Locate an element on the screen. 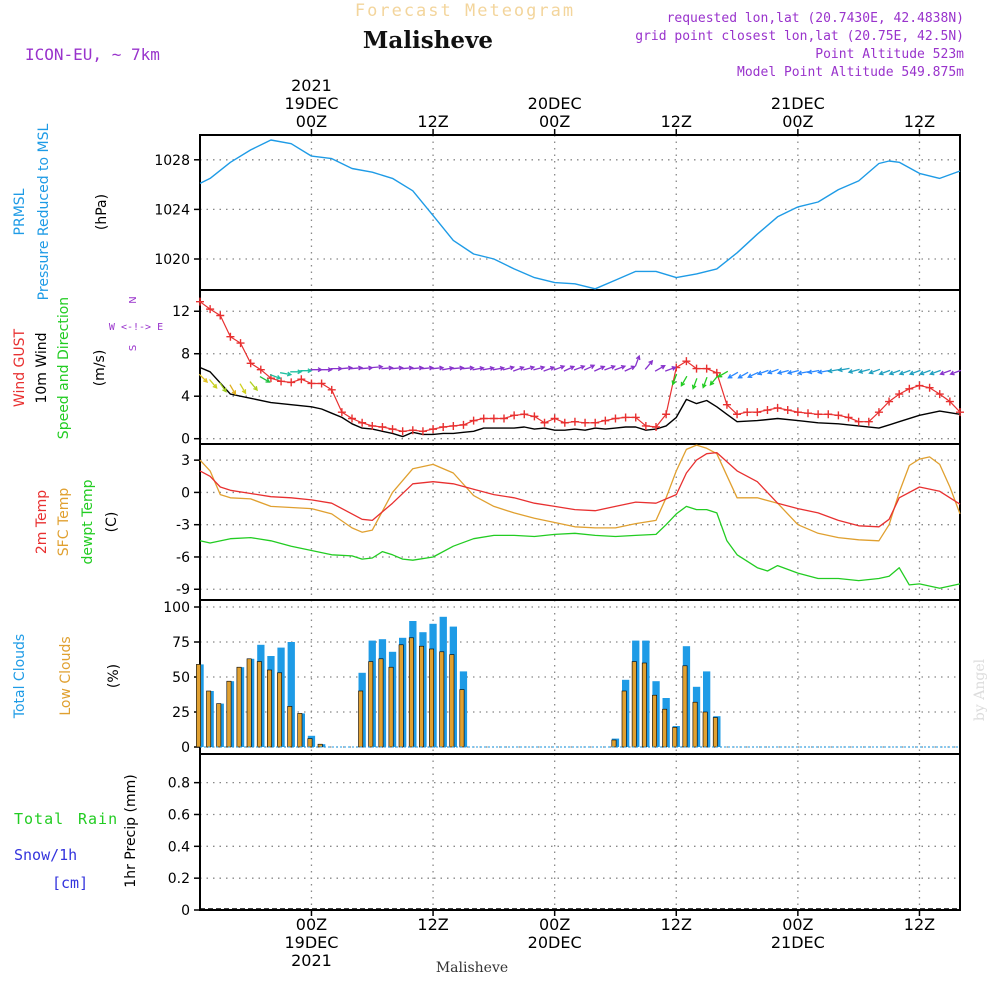 Image resolution: width=1000 pixels, height=1000 pixels. total-cloud-bar is located at coordinates (291, 694).